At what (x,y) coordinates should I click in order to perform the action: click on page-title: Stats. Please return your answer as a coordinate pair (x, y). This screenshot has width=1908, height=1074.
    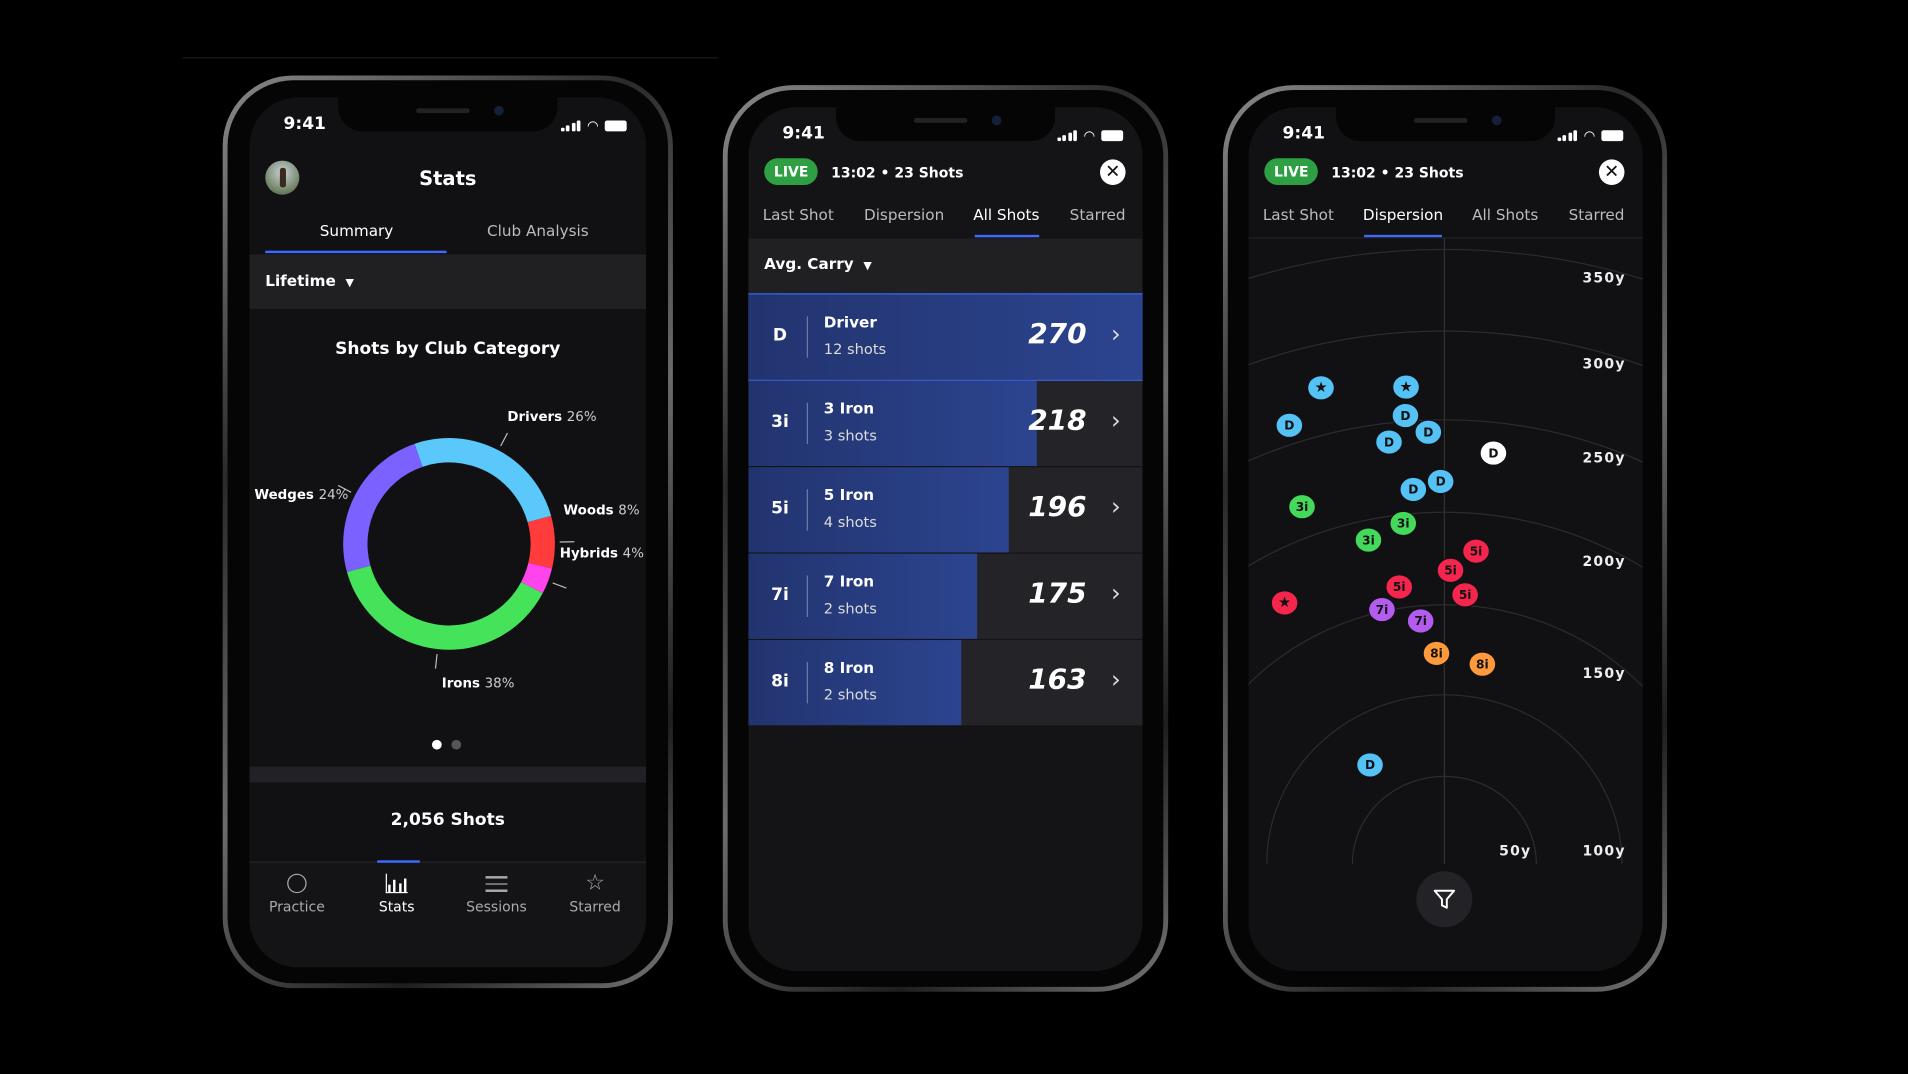
    Looking at the image, I should click on (448, 178).